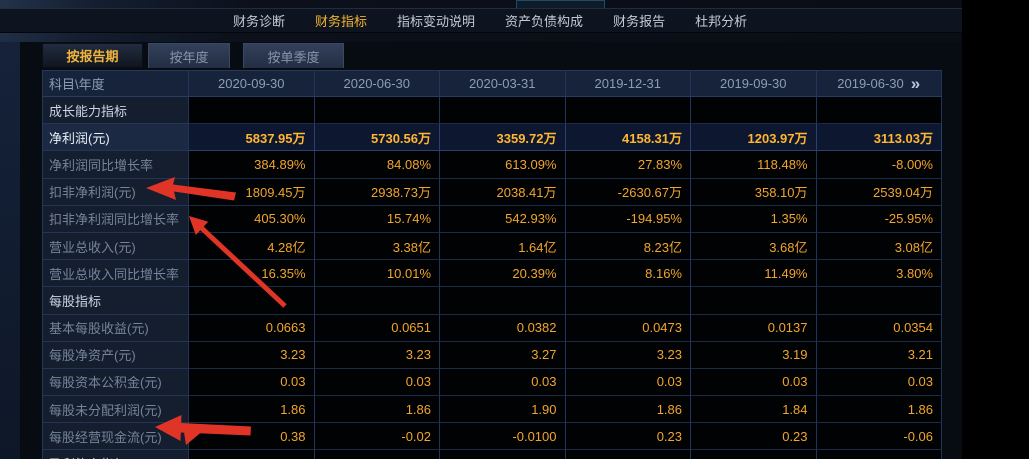  Describe the element at coordinates (721, 21) in the screenshot. I see `nav-item-6: 杜邦分析` at that location.